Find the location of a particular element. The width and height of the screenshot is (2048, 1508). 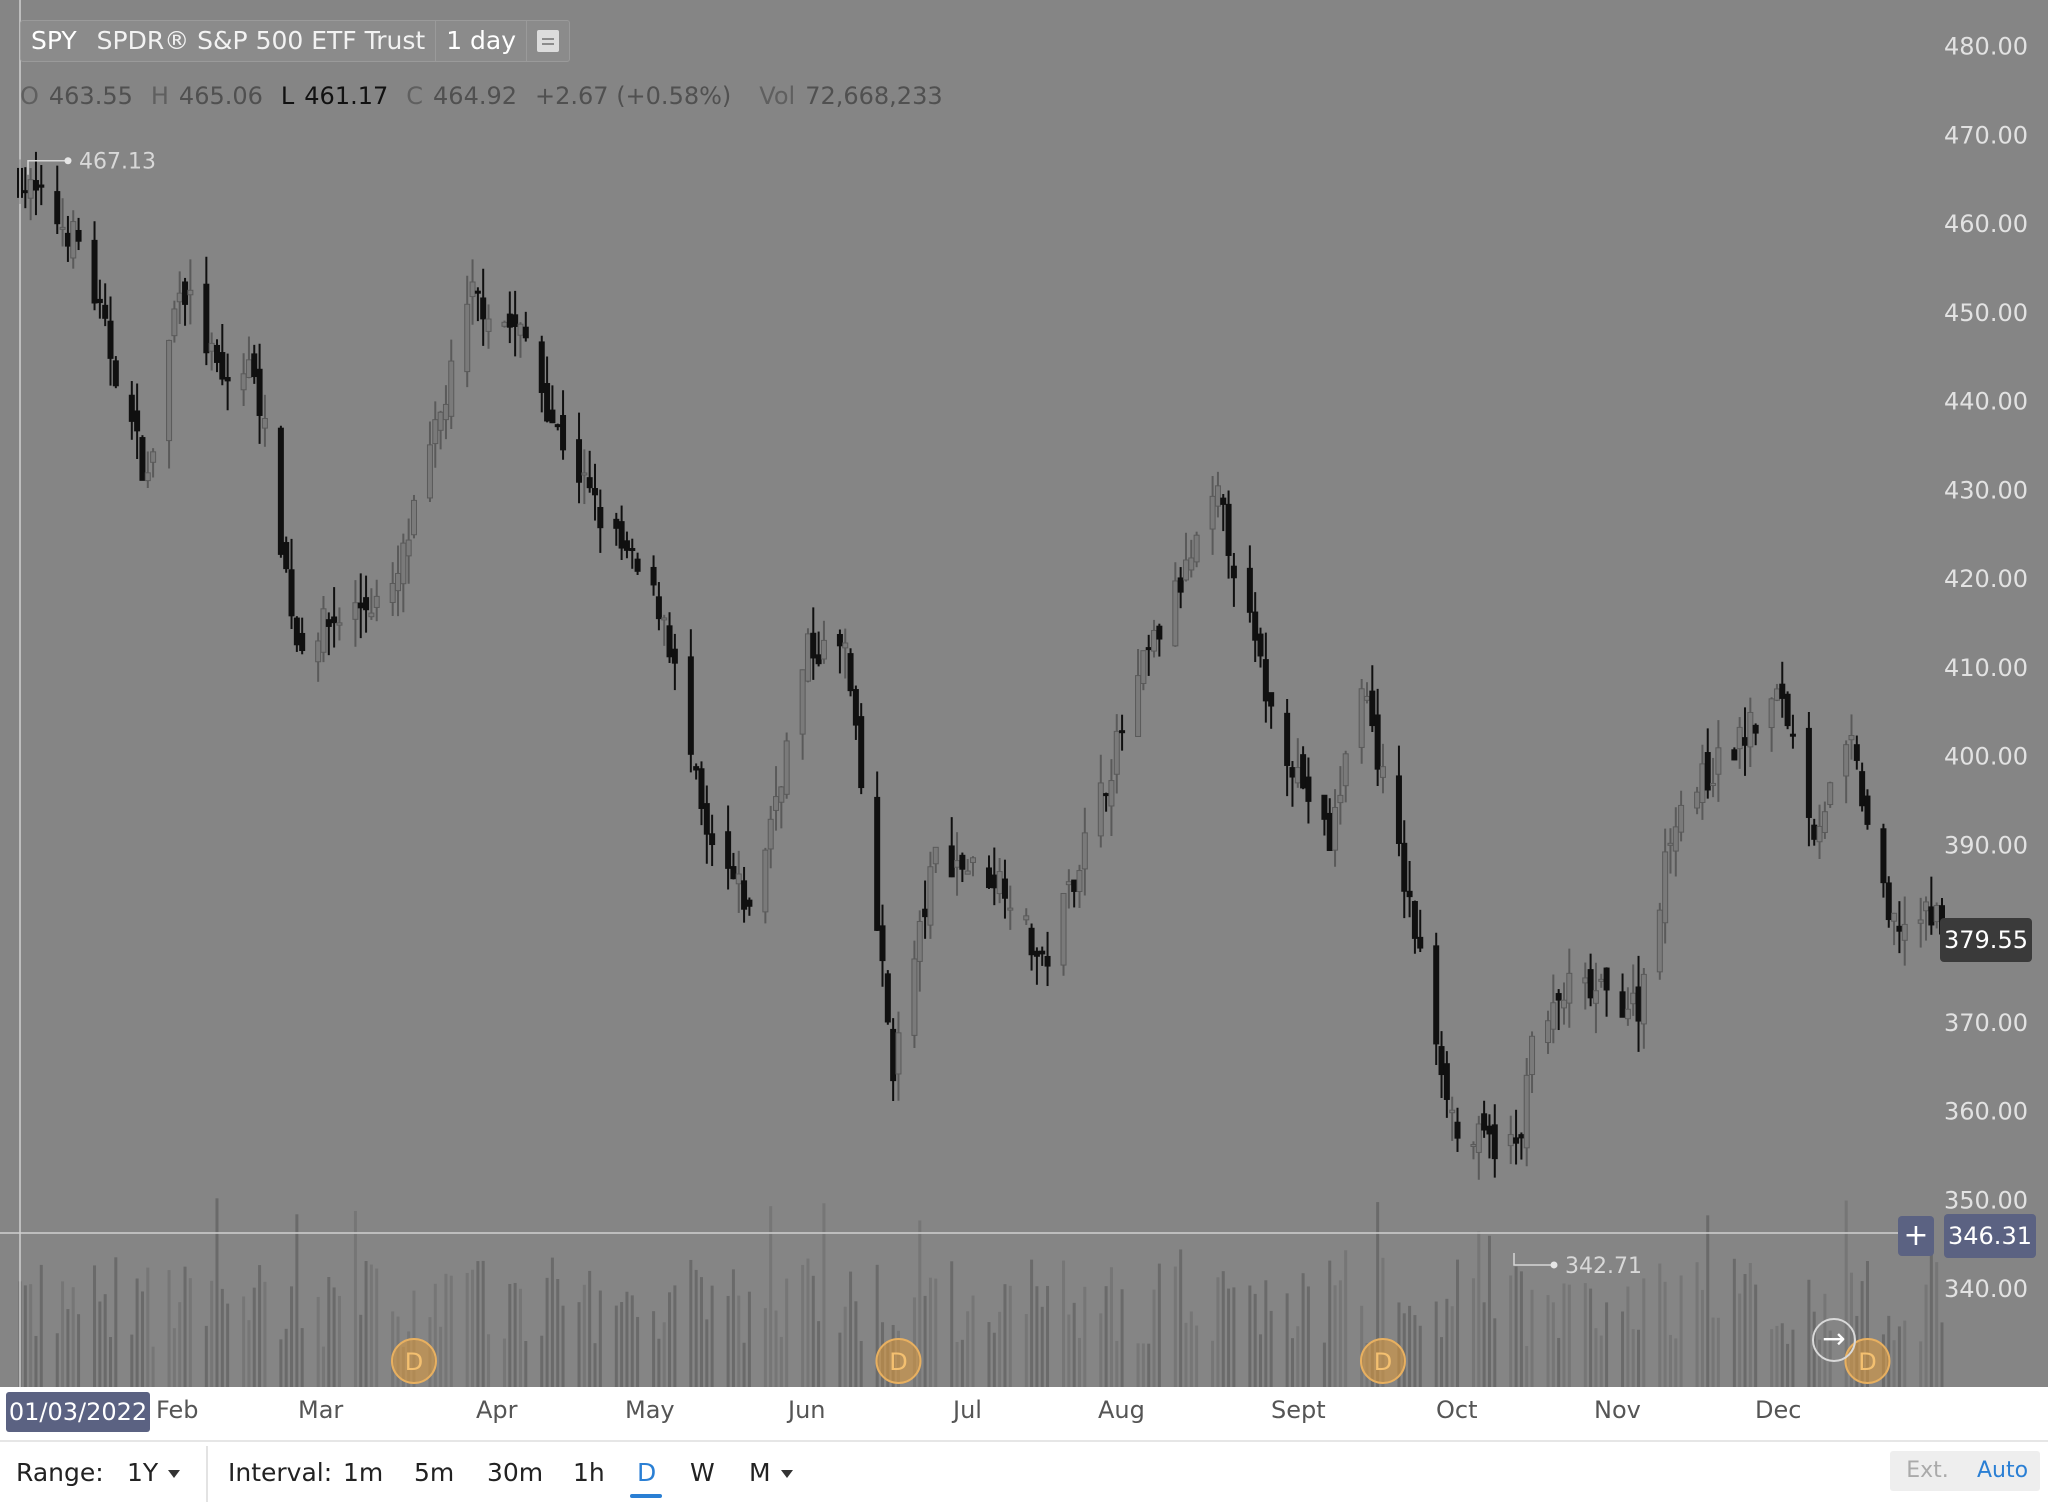

x-axis-label: Jun is located at coordinates (807, 1410).